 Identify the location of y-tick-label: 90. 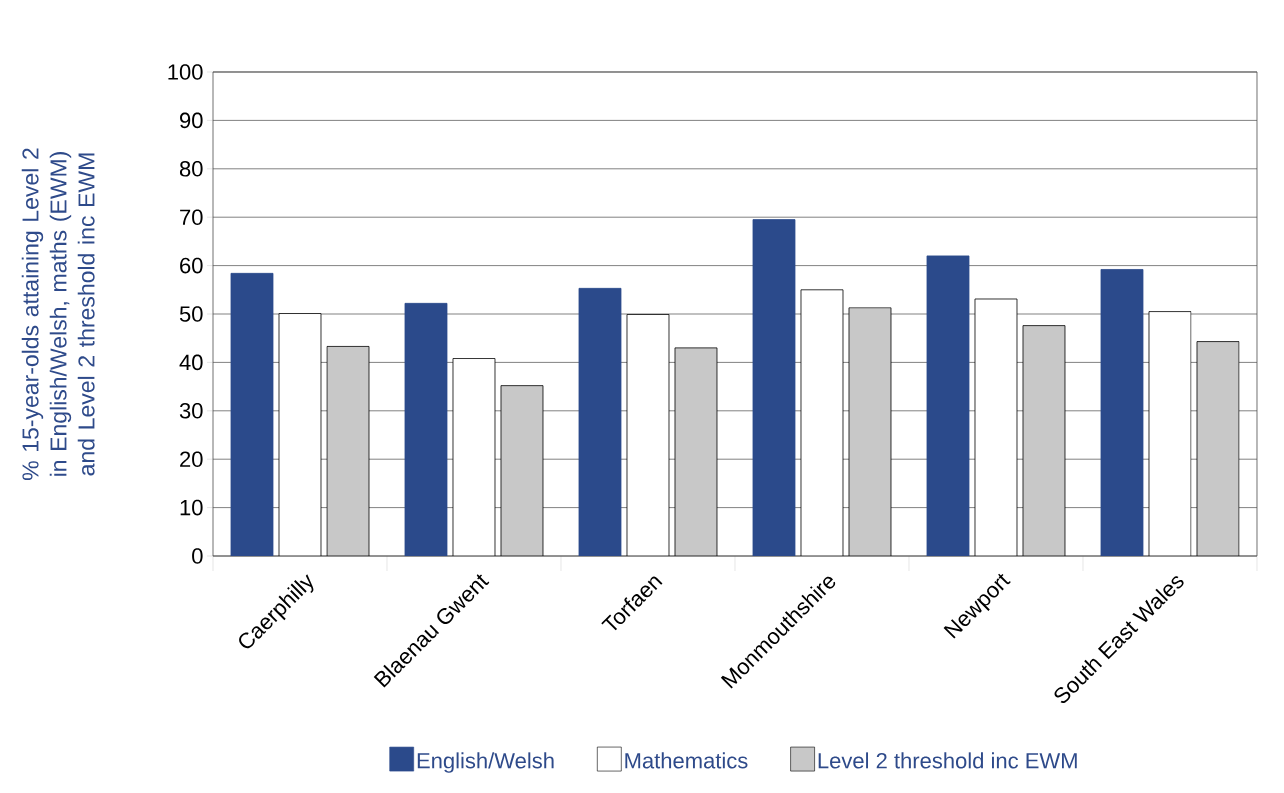
(191, 120).